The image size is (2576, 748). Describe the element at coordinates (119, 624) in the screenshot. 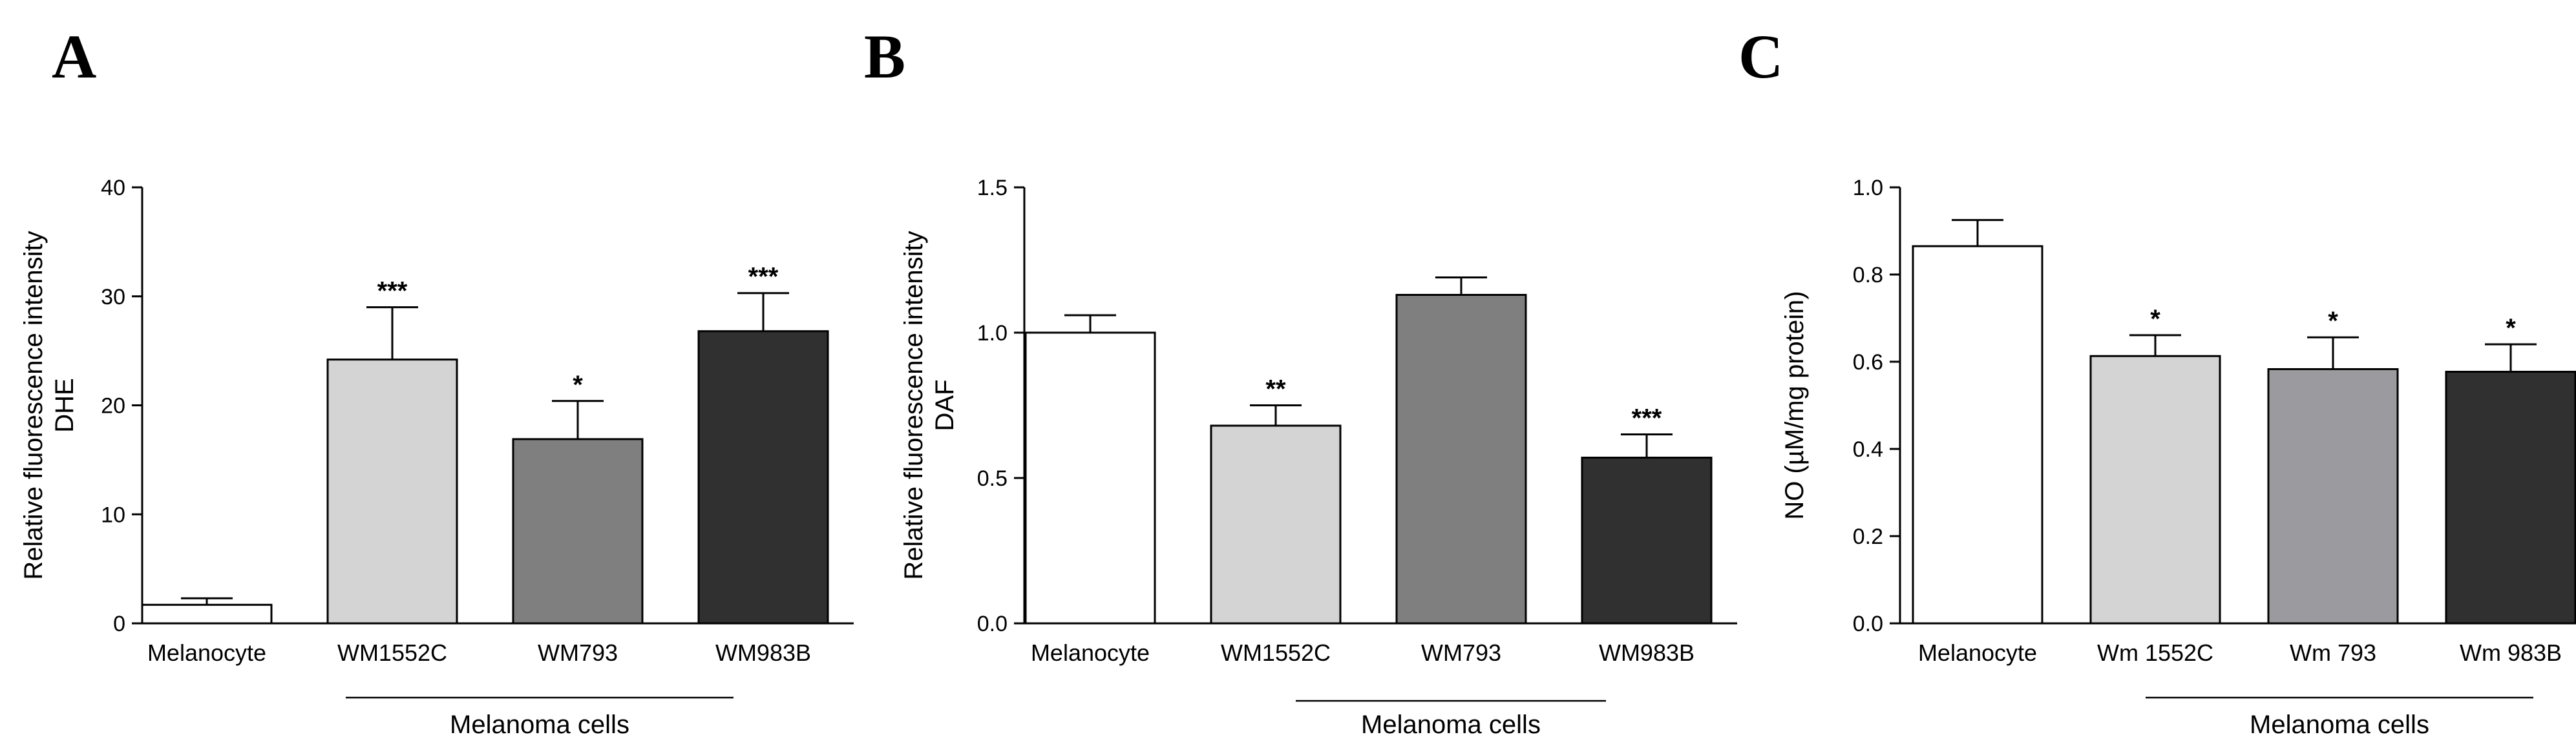

I see `y-tick-label: 0` at that location.